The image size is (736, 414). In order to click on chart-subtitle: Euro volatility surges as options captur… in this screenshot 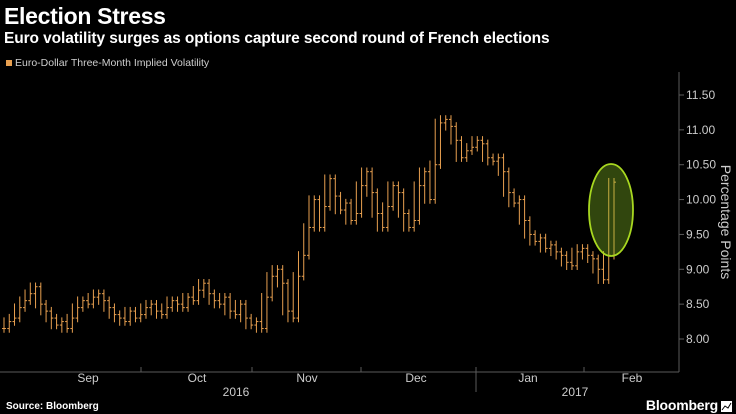, I will do `click(277, 38)`.